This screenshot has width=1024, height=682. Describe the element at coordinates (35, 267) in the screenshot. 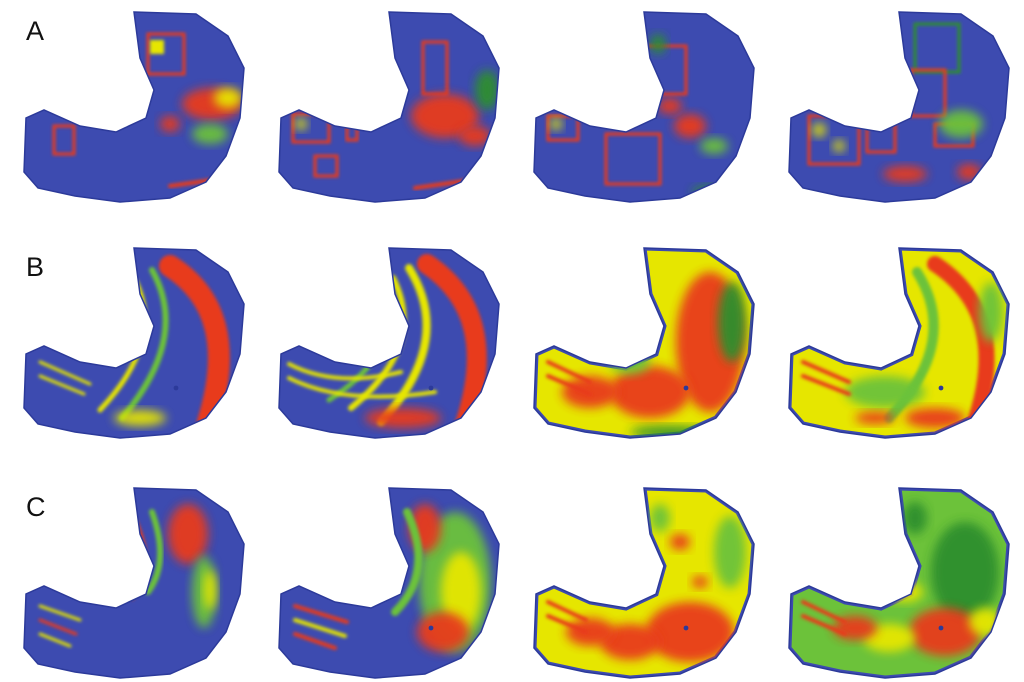

I see `row-label-b: B` at that location.